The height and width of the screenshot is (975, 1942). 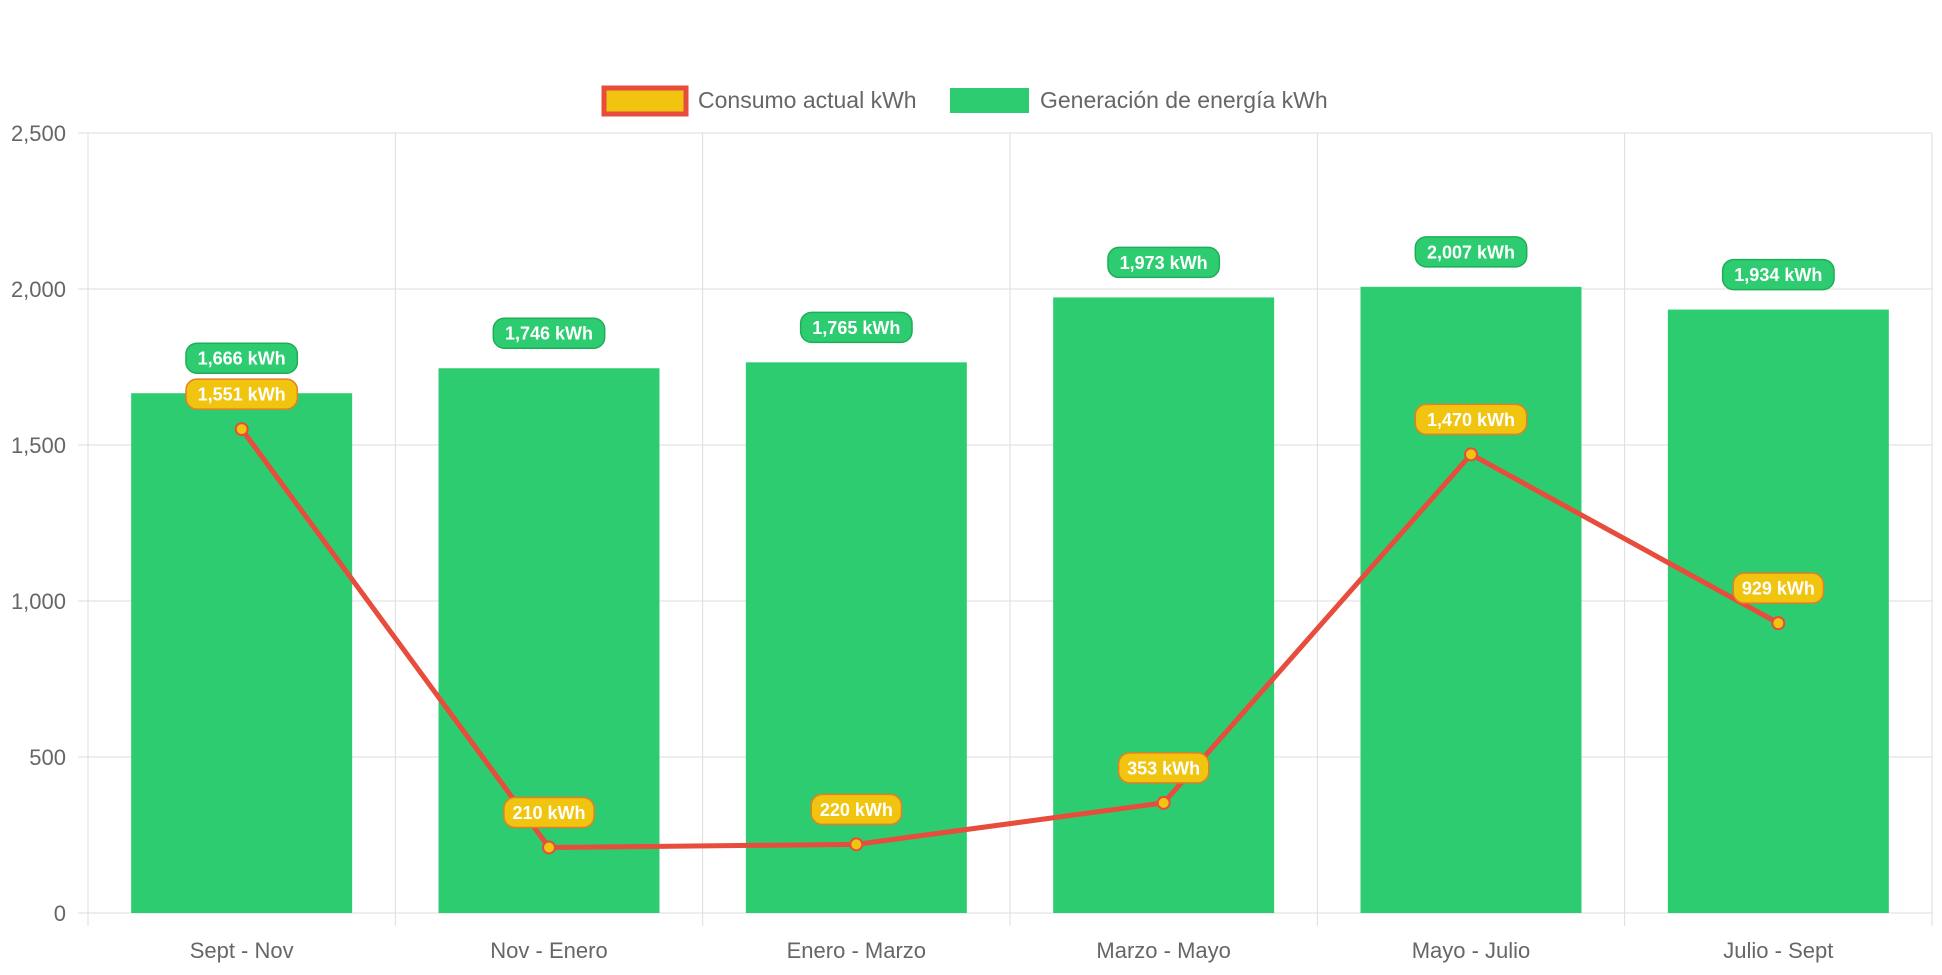 I want to click on line-value-label: 353 kWh, so click(x=1163, y=768).